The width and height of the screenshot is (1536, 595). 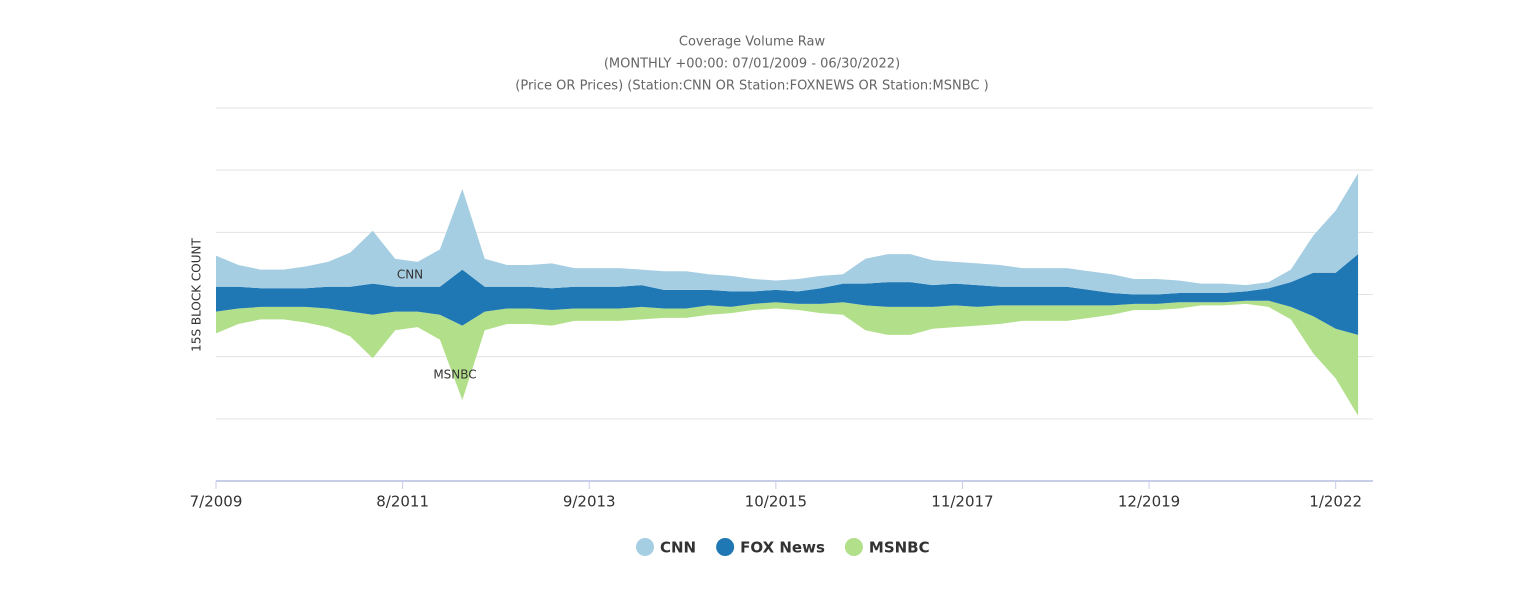 I want to click on y-axis-label: 15S BLOCK COUNT, so click(x=197, y=295).